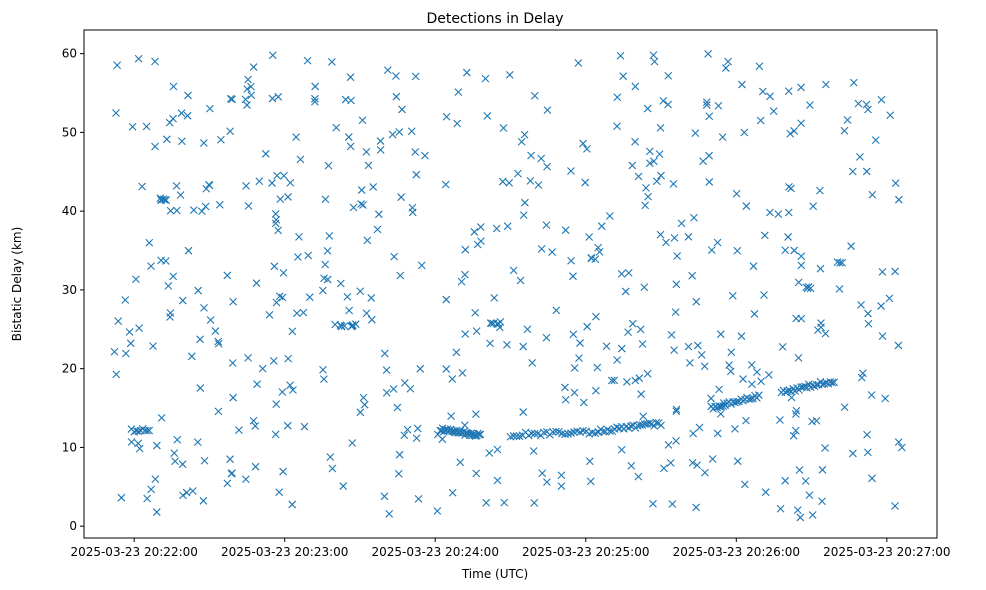 The width and height of the screenshot is (986, 590). What do you see at coordinates (435, 552) in the screenshot?
I see `x-tick-label: 2025-03-23 20:24:00` at bounding box center [435, 552].